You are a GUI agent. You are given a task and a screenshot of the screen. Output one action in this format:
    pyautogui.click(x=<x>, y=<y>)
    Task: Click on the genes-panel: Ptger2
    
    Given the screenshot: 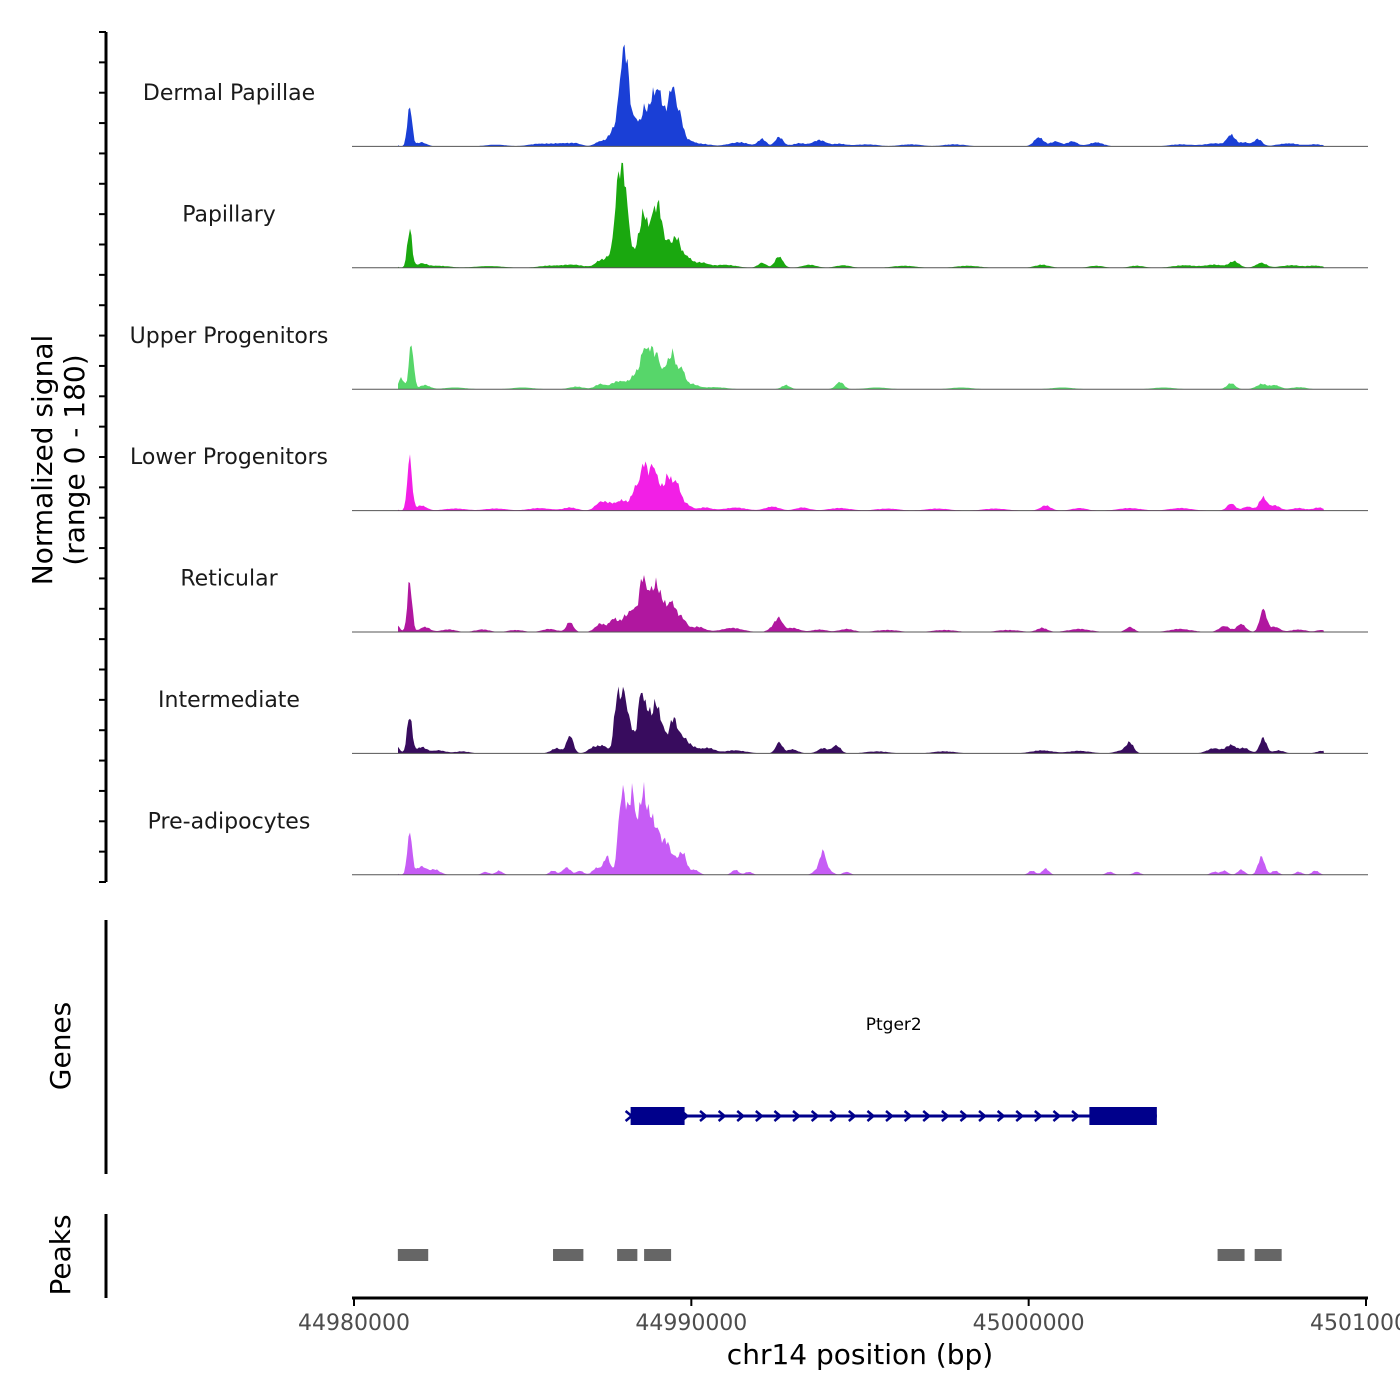 What is the action you would take?
    pyautogui.click(x=890, y=1070)
    